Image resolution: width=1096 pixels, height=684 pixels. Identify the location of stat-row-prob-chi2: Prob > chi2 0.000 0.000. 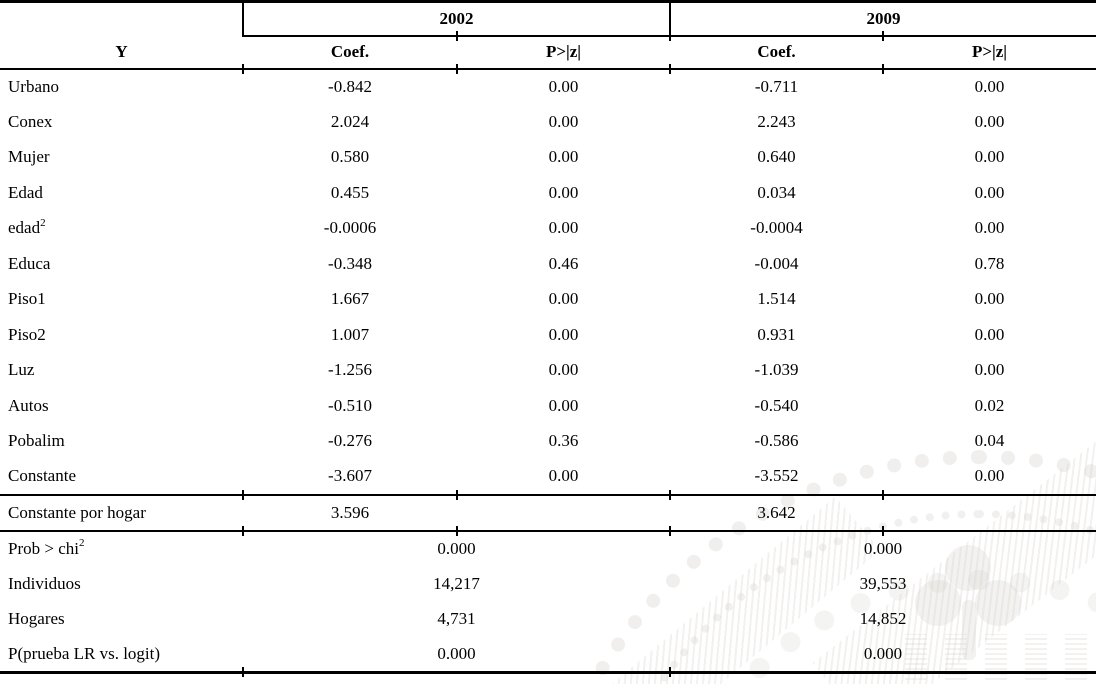
(548, 549).